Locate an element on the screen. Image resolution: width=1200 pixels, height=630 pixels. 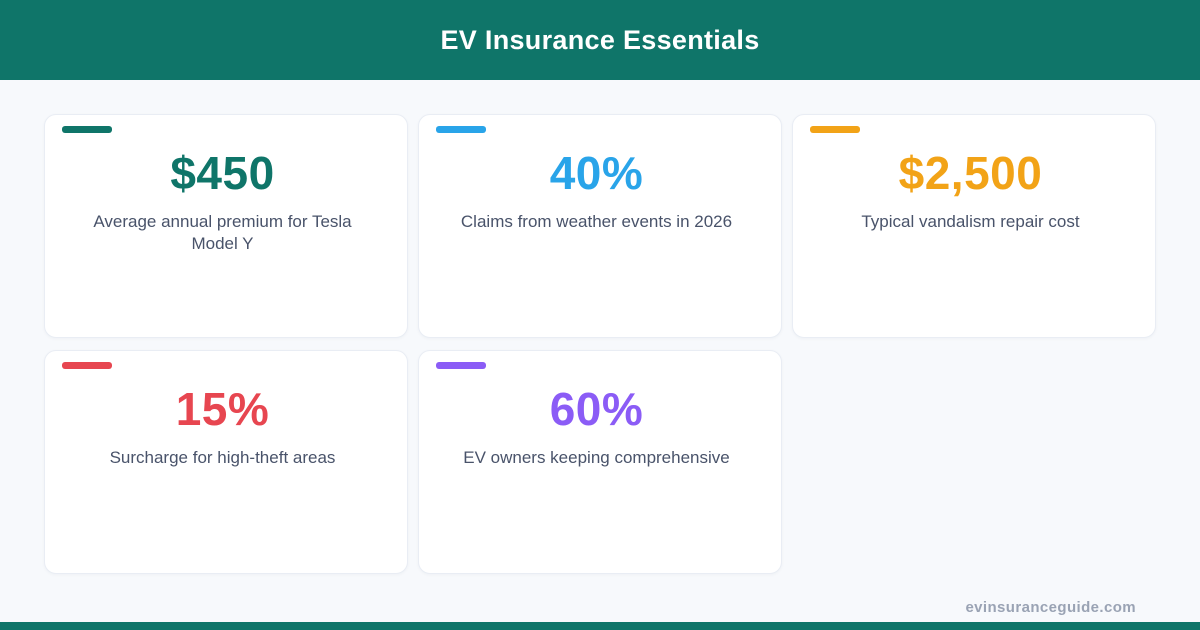
stat-card-theft-surcharge: 15% Surcharge for high-theft areas is located at coordinates (226, 462).